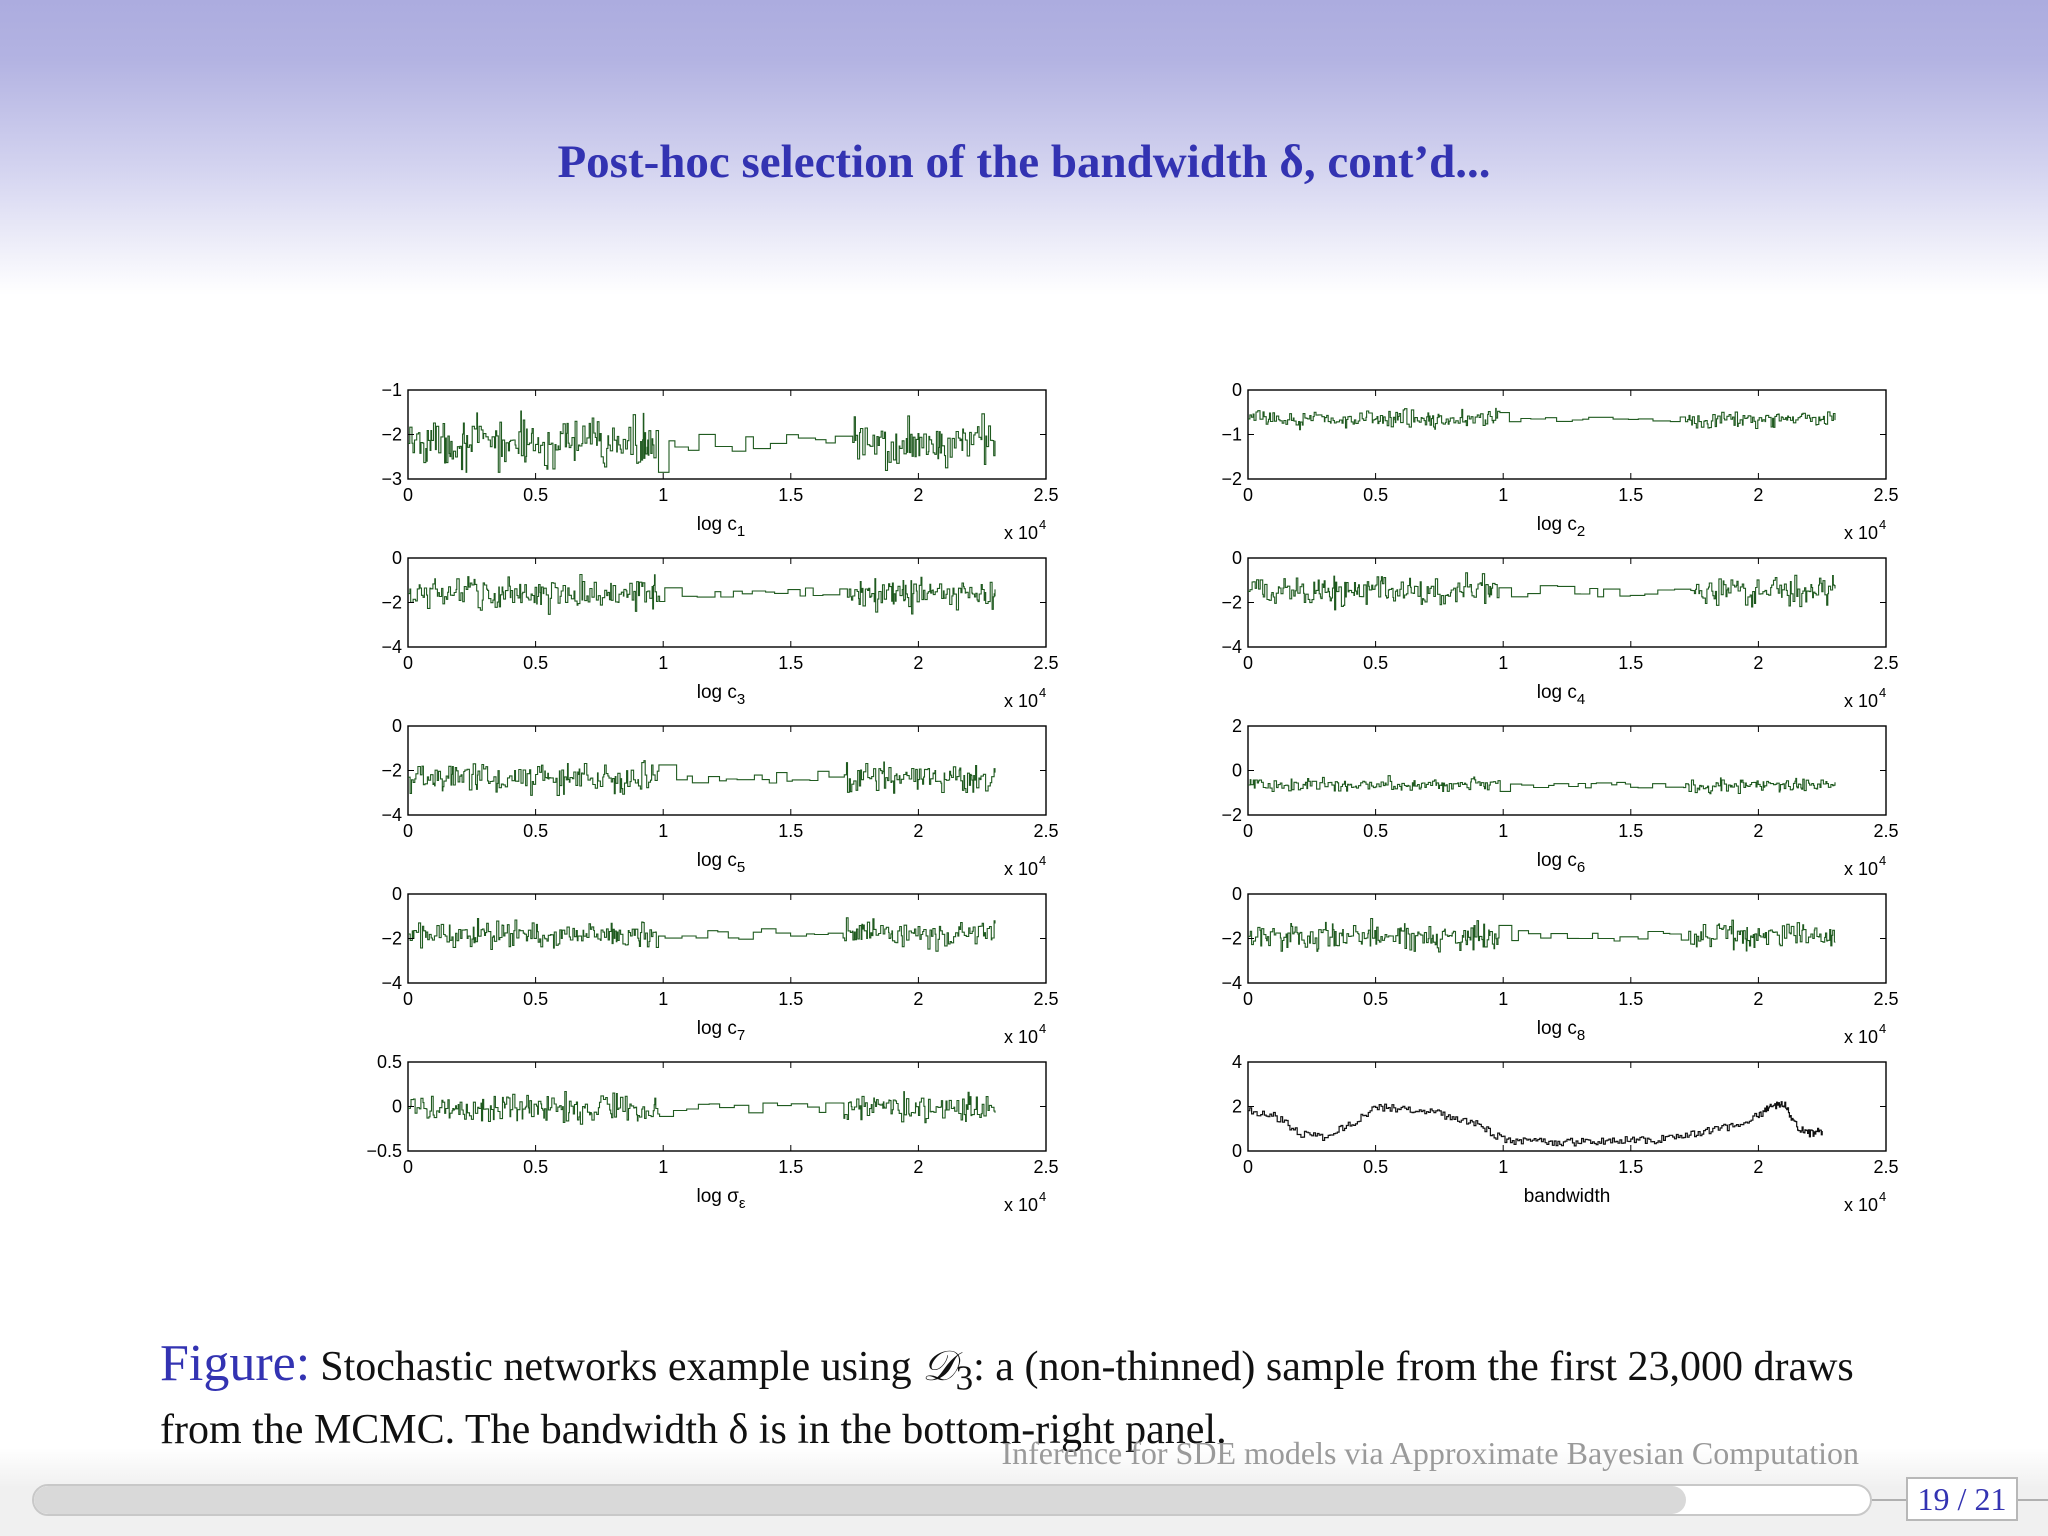 The image size is (2048, 1536). What do you see at coordinates (408, 831) in the screenshot?
I see `panel-5-xtick-label: 0` at bounding box center [408, 831].